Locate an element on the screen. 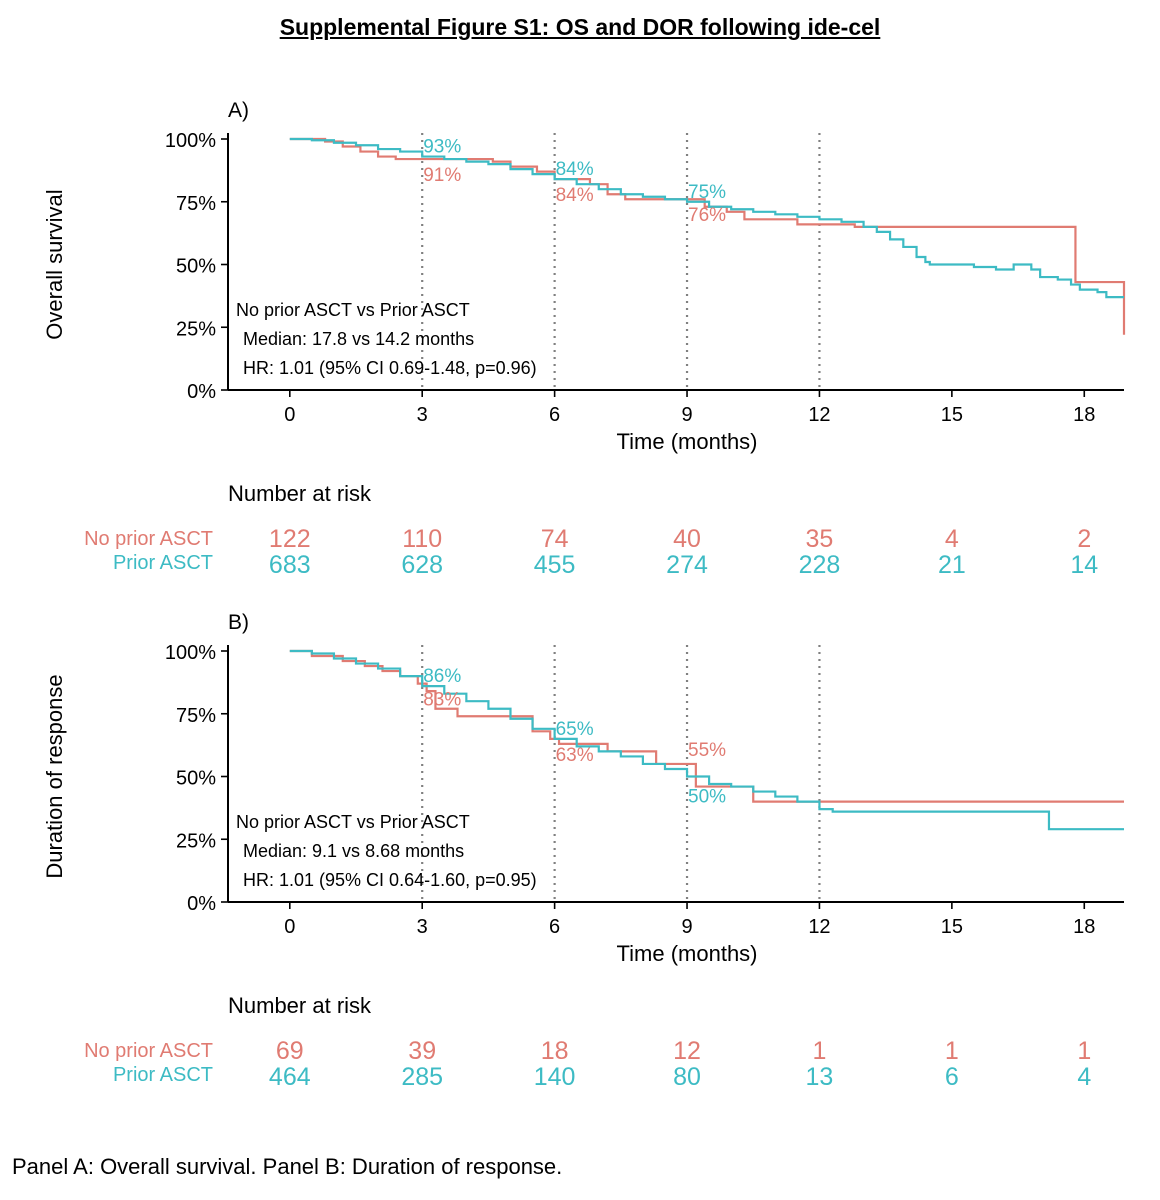 The image size is (1160, 1200). risk-value: 39 is located at coordinates (422, 1051).